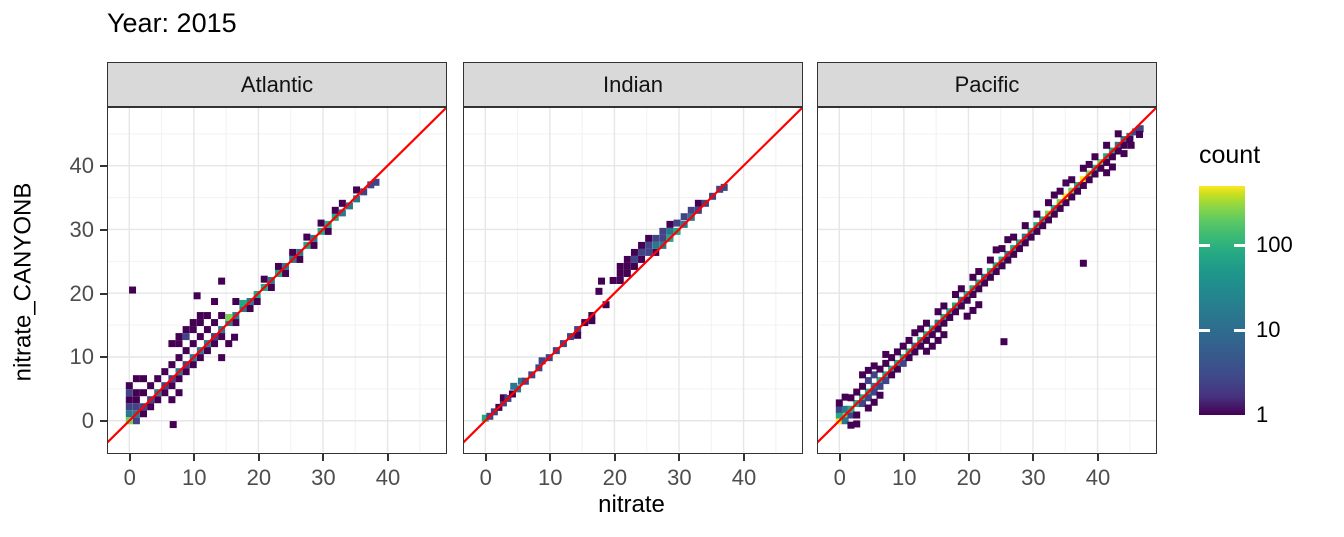 This screenshot has height=537, width=1344. Describe the element at coordinates (1204, 330) in the screenshot. I see `colorbar-tick` at that location.